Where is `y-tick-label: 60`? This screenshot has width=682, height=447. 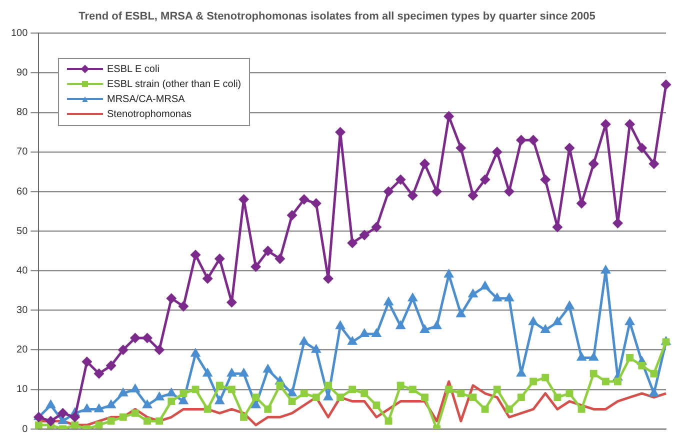
y-tick-label: 60 is located at coordinates (22, 192).